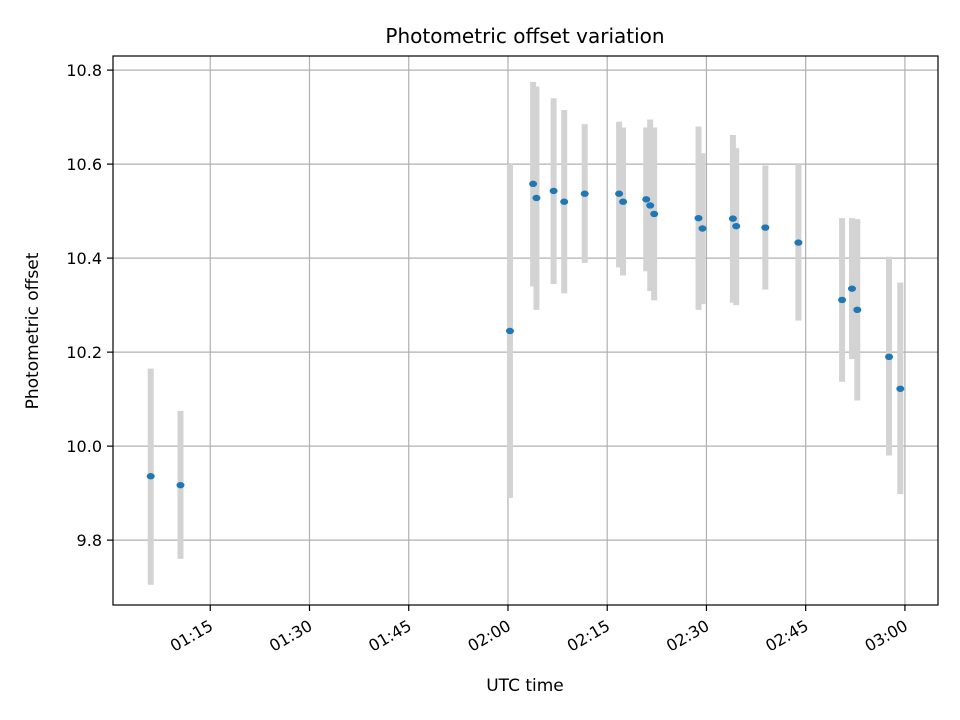 The height and width of the screenshot is (720, 960). I want to click on y-tick-label: 10.8, so click(84, 70).